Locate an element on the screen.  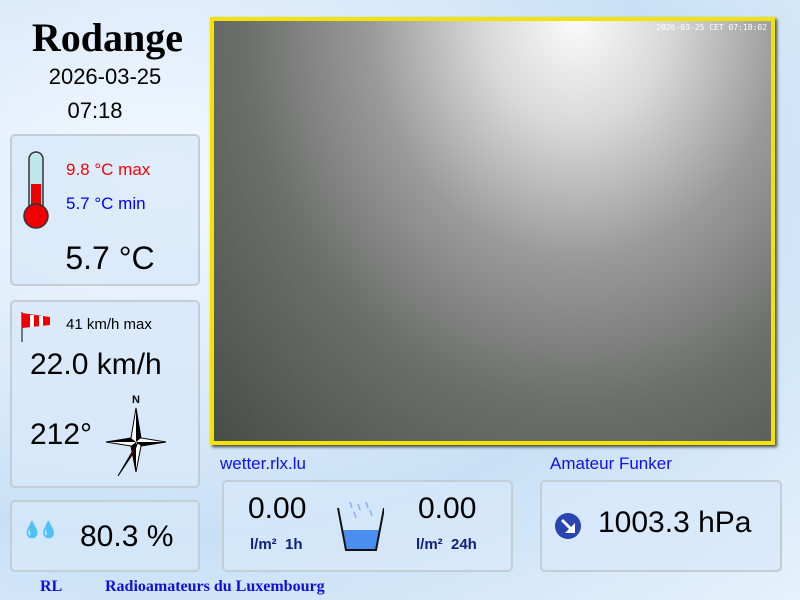
station-date: 2026-03-25 is located at coordinates (105, 76).